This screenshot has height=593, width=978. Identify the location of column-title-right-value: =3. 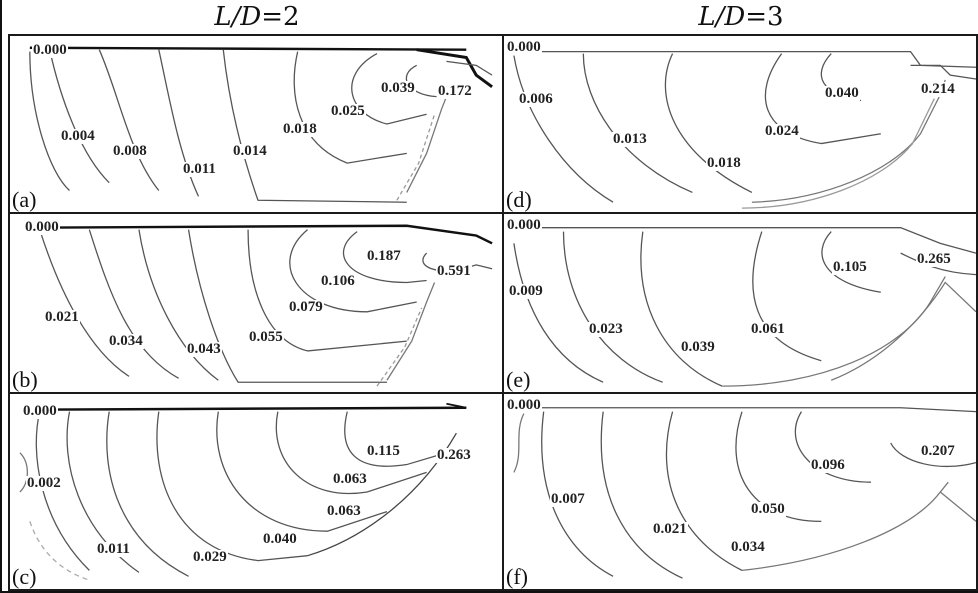
(764, 17).